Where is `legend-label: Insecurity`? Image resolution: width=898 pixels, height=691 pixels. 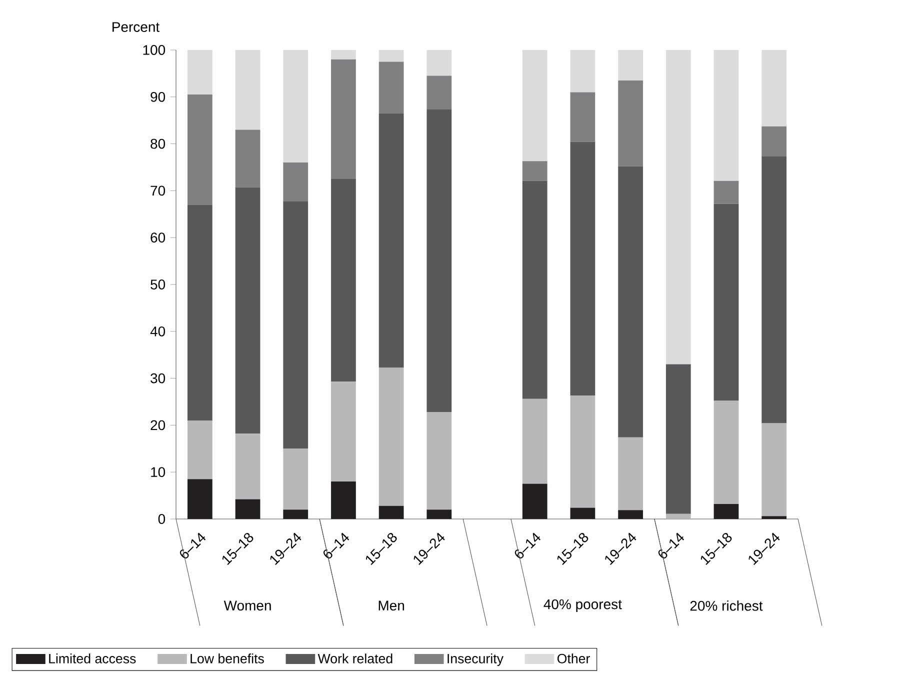
legend-label: Insecurity is located at coordinates (476, 660).